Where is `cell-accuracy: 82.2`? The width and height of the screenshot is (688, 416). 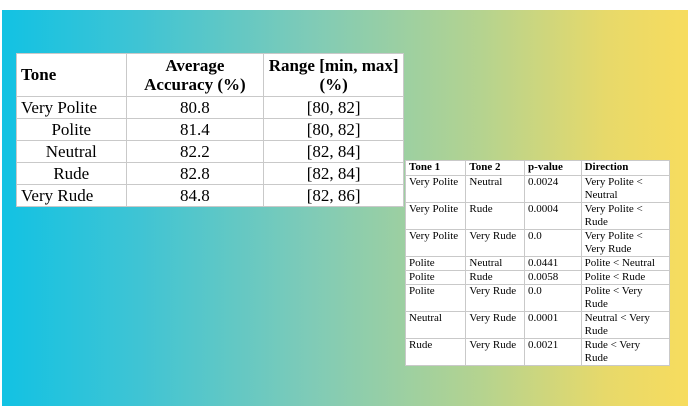
cell-accuracy: 82.2 is located at coordinates (195, 151).